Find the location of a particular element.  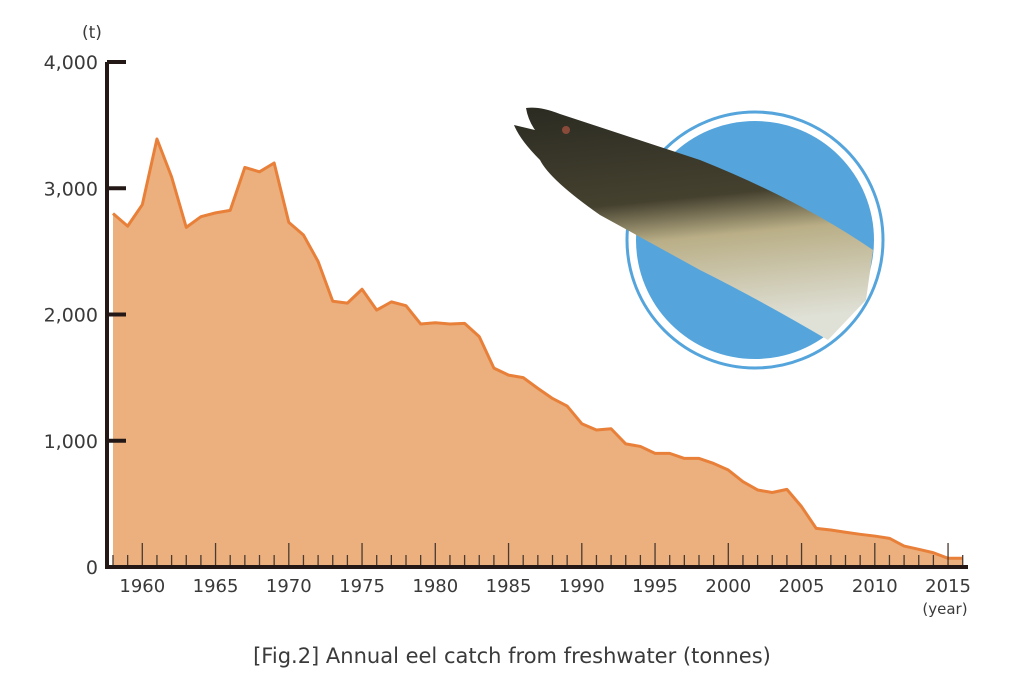

x-tick-label: 1990 is located at coordinates (582, 586).